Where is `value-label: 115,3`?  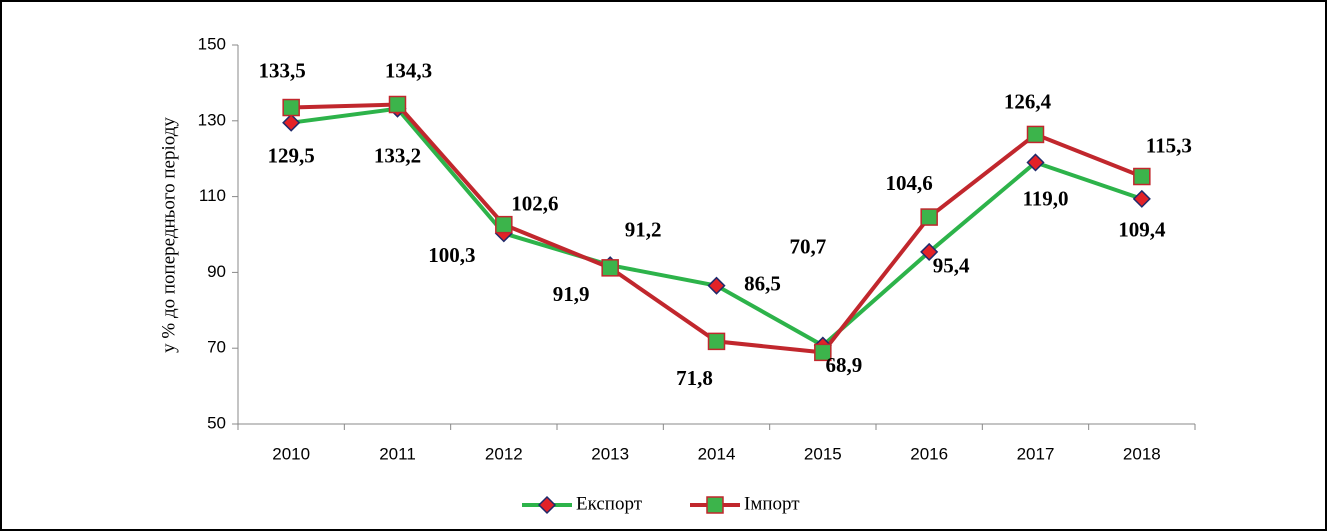 value-label: 115,3 is located at coordinates (1169, 145).